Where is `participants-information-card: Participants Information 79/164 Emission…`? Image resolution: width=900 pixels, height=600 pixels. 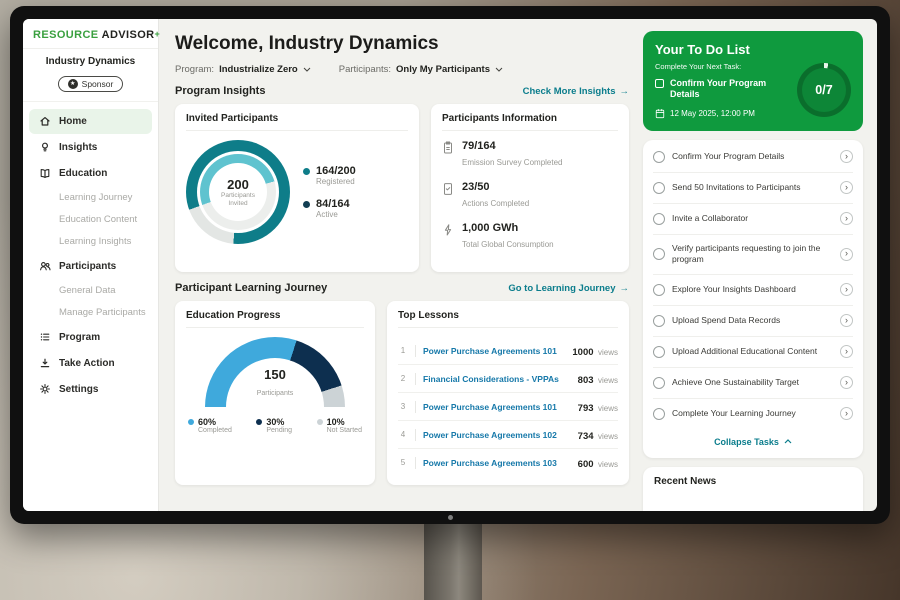
participants-information-card: Participants Information 79/164 Emission… is located at coordinates (530, 188).